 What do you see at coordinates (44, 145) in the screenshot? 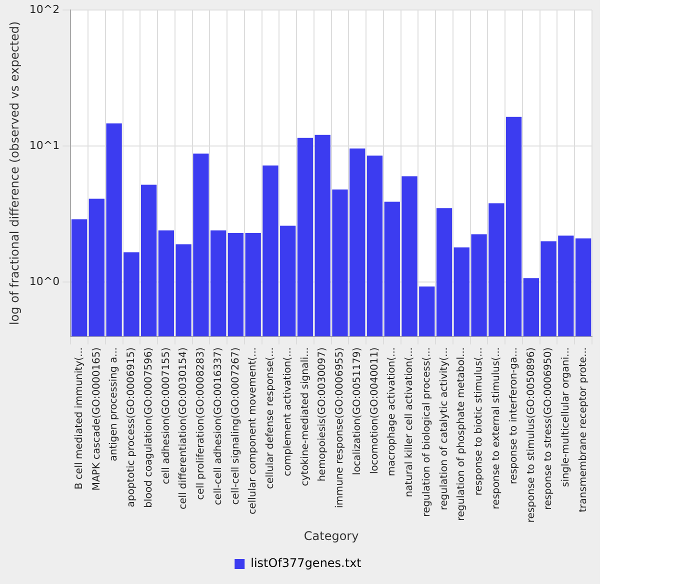
I see `y-tick-label: 10^1` at bounding box center [44, 145].